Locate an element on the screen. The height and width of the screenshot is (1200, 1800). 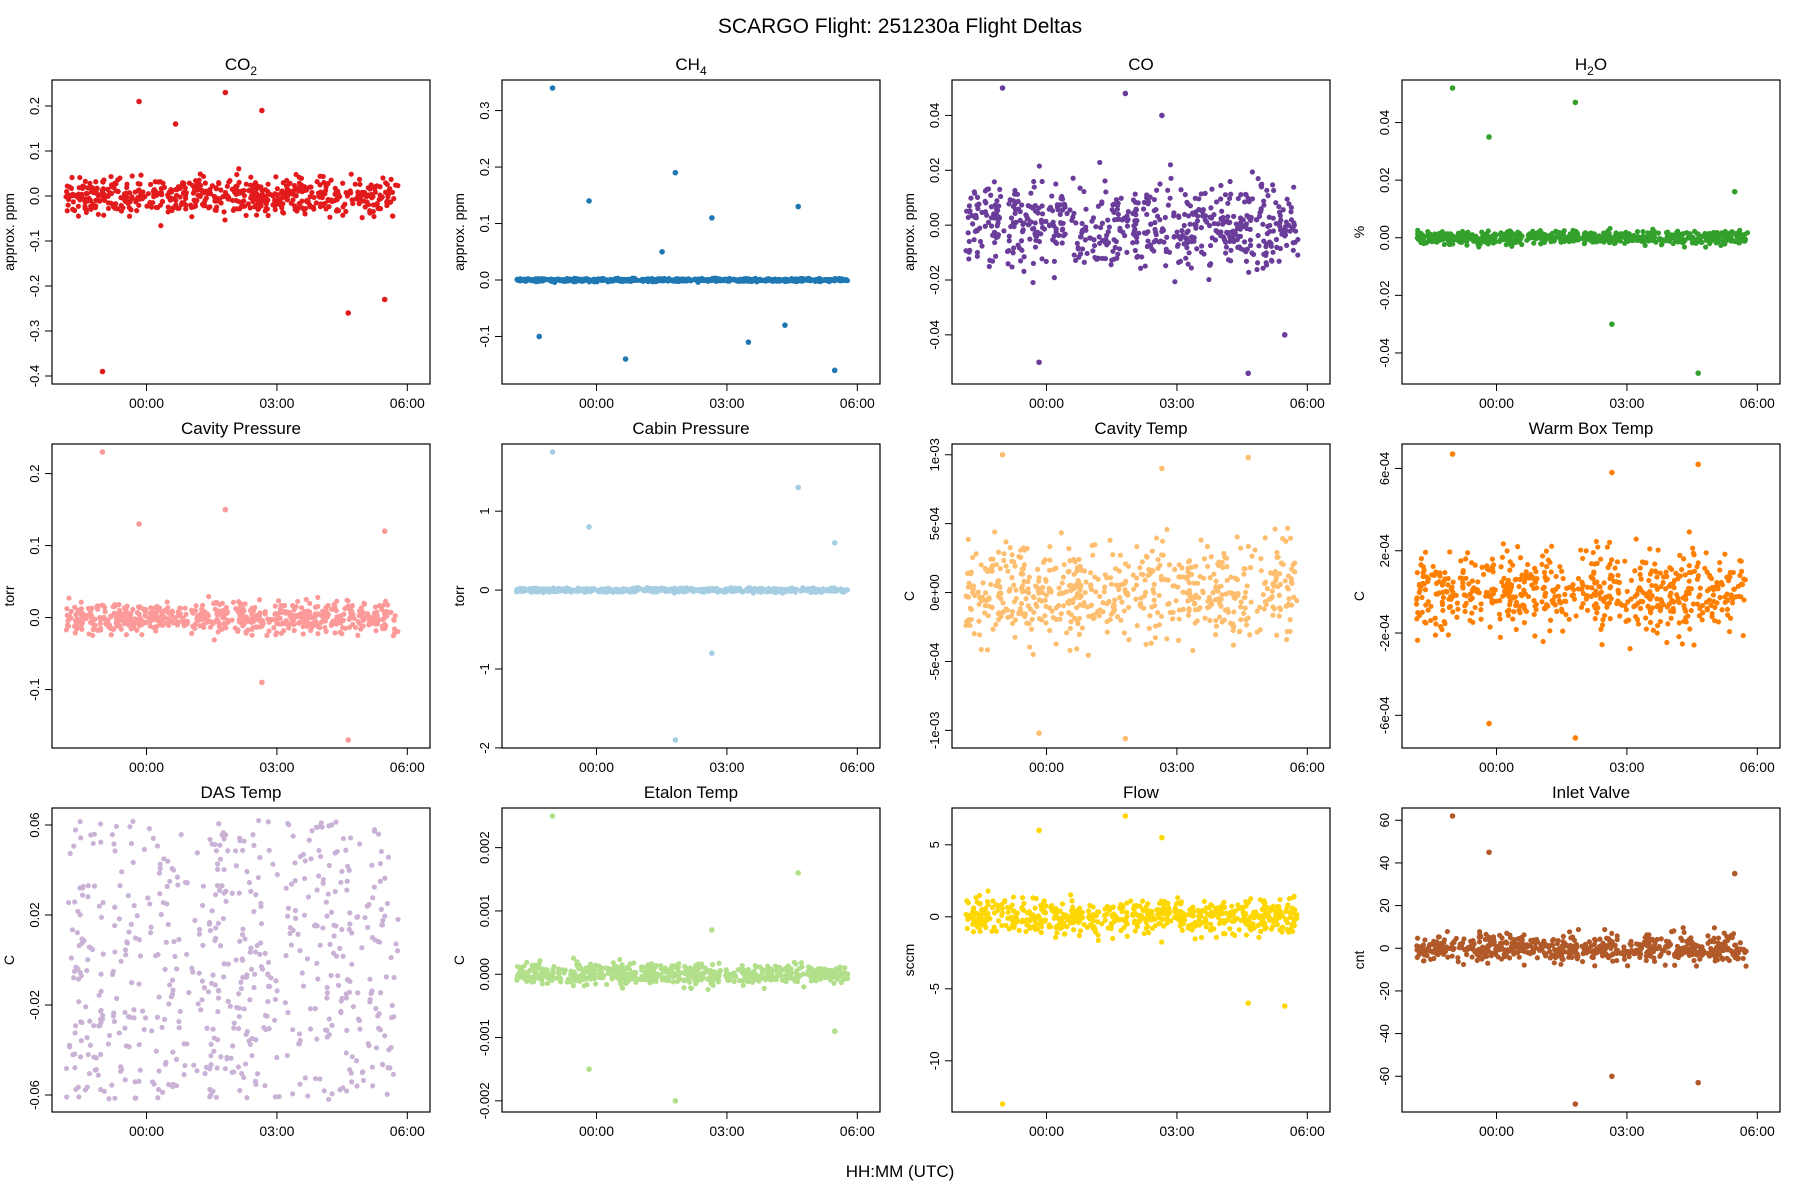
y-tick-label: 0.1 is located at coordinates (34, 546).